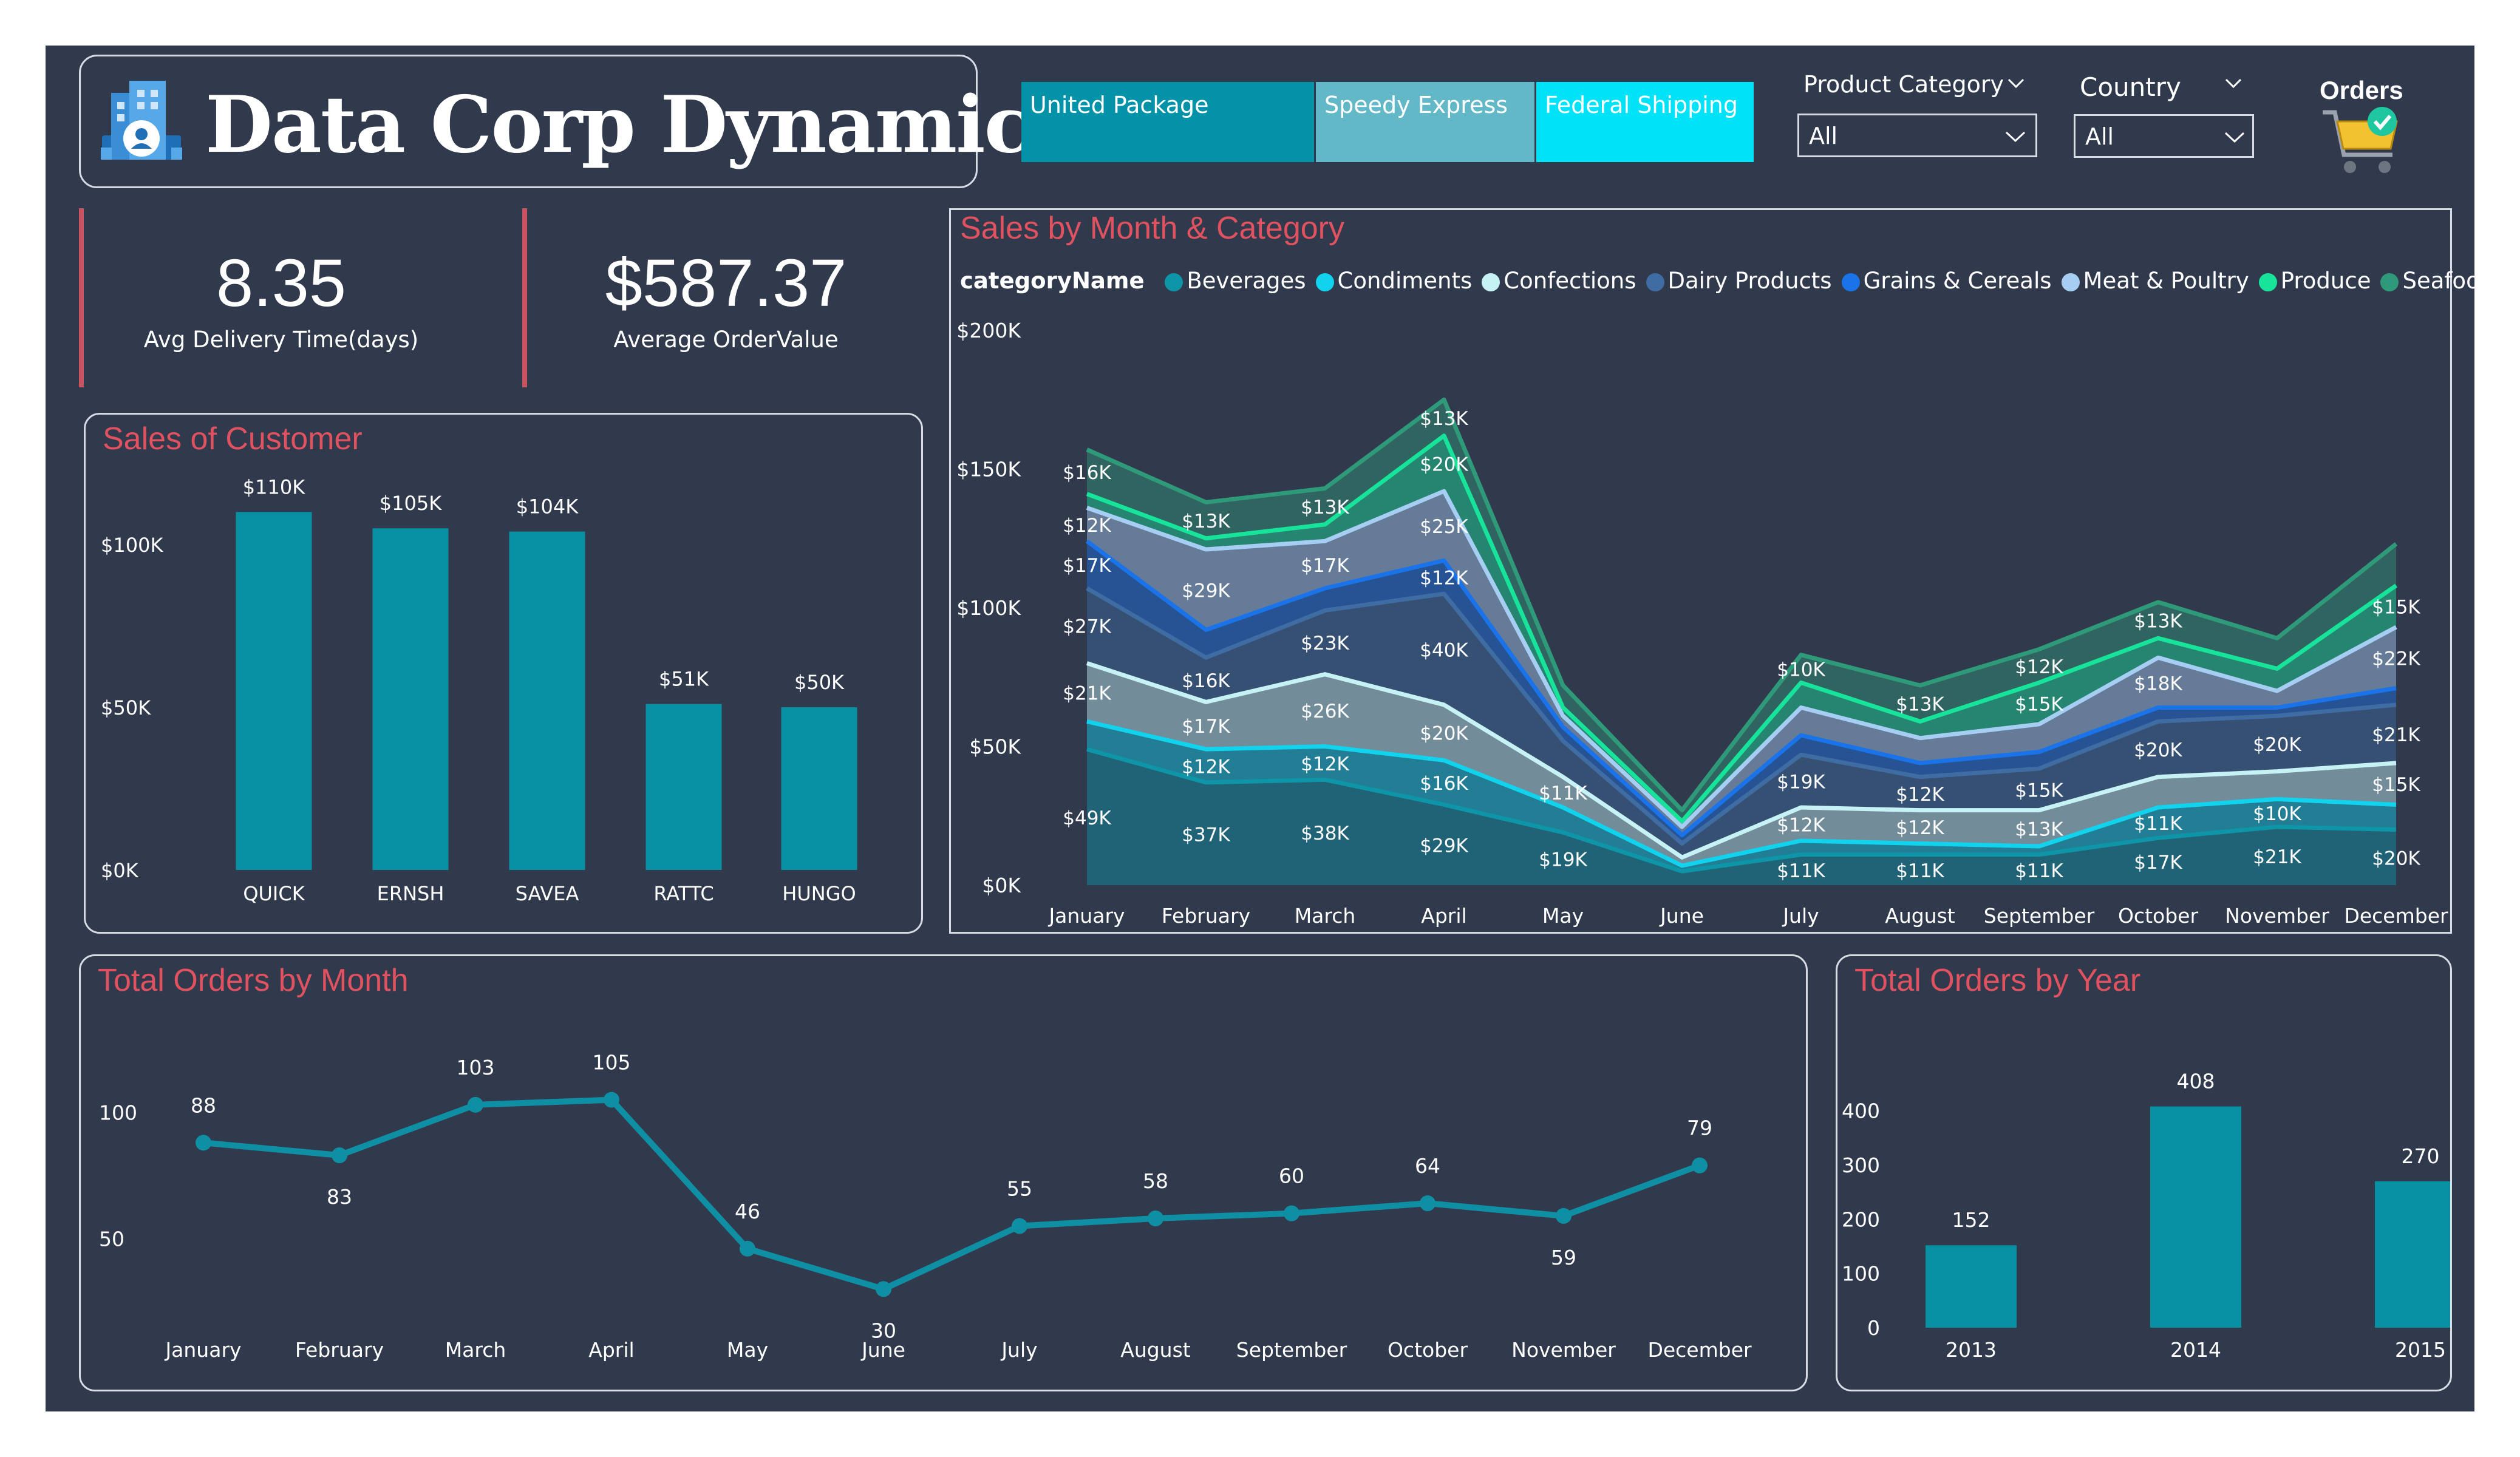 This screenshot has width=2520, height=1457. Describe the element at coordinates (1428, 1350) in the screenshot. I see `x-tick-label: October` at that location.